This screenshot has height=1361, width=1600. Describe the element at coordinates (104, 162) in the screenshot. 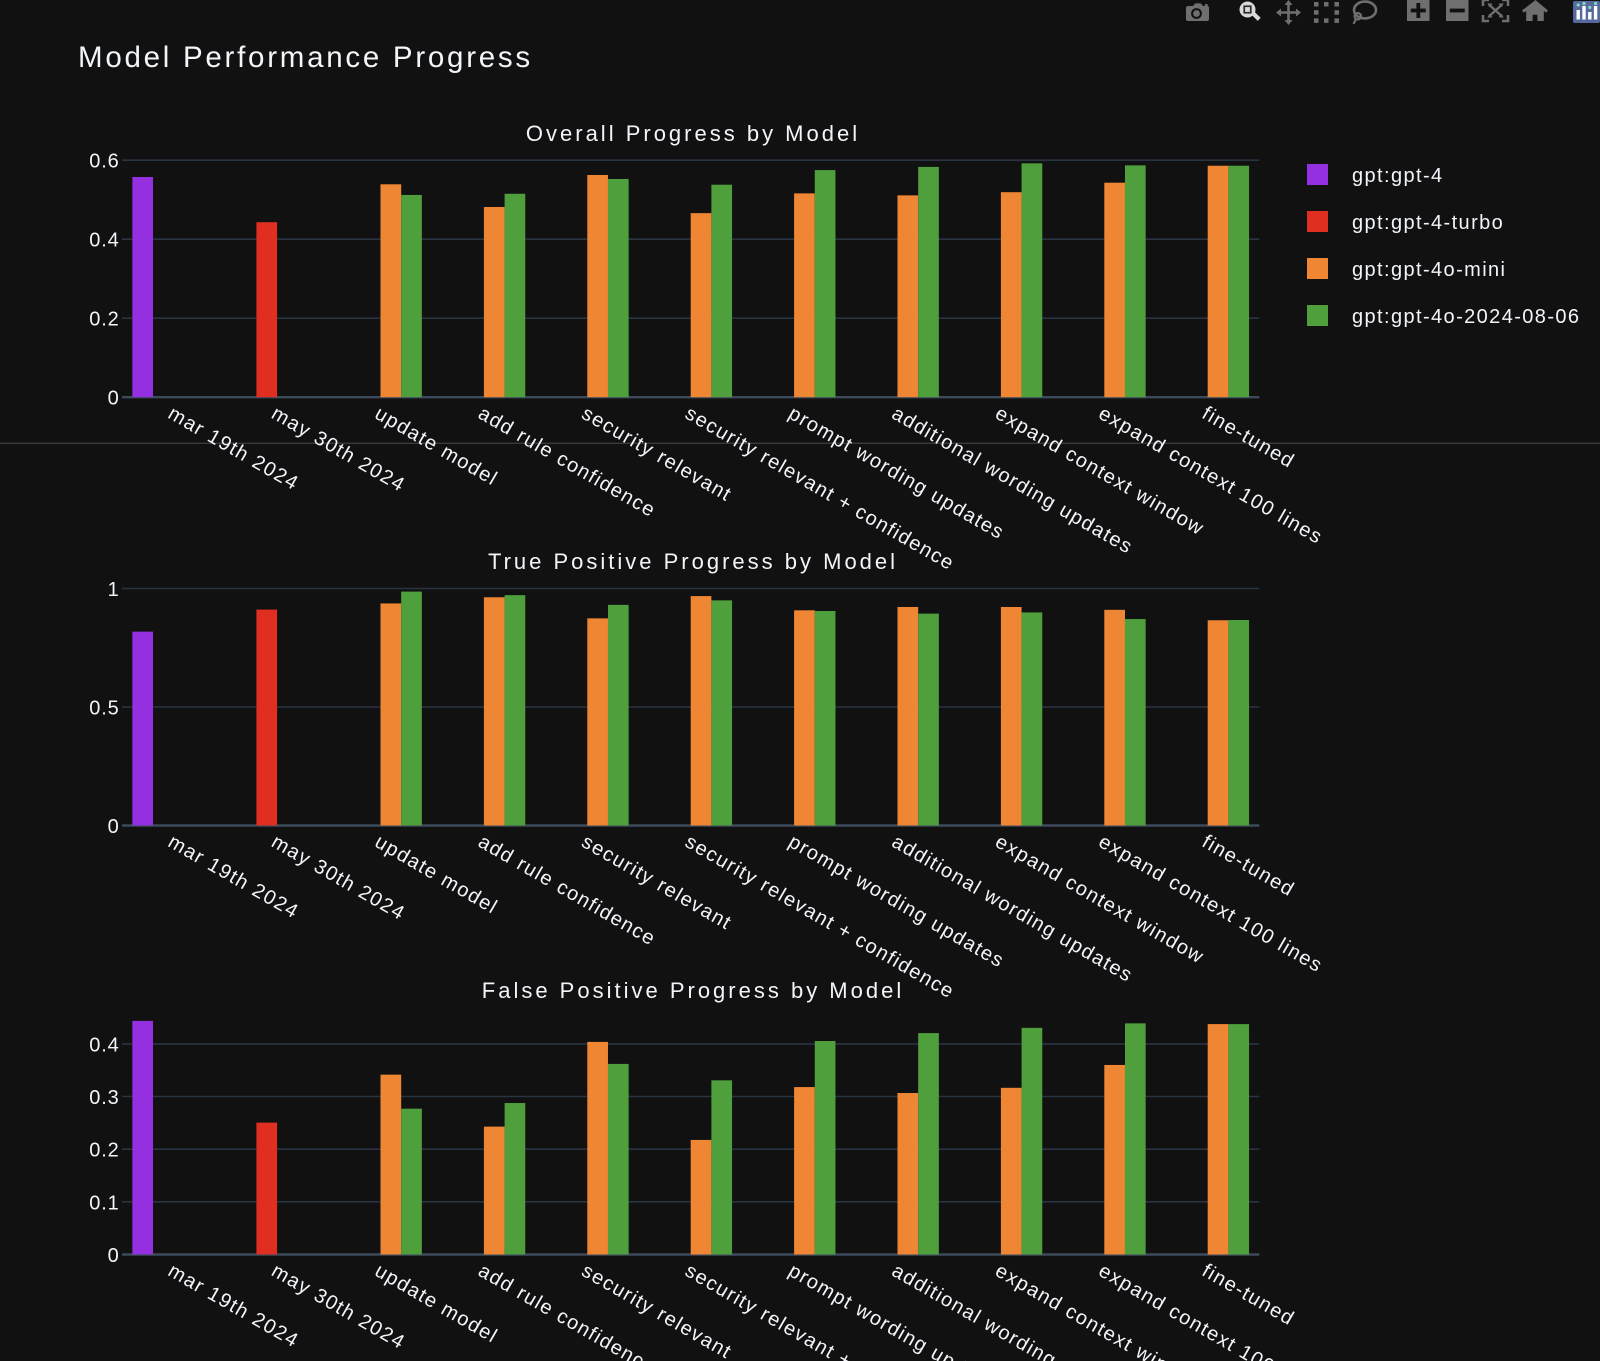

I see `svg-text: 0.6` at that location.